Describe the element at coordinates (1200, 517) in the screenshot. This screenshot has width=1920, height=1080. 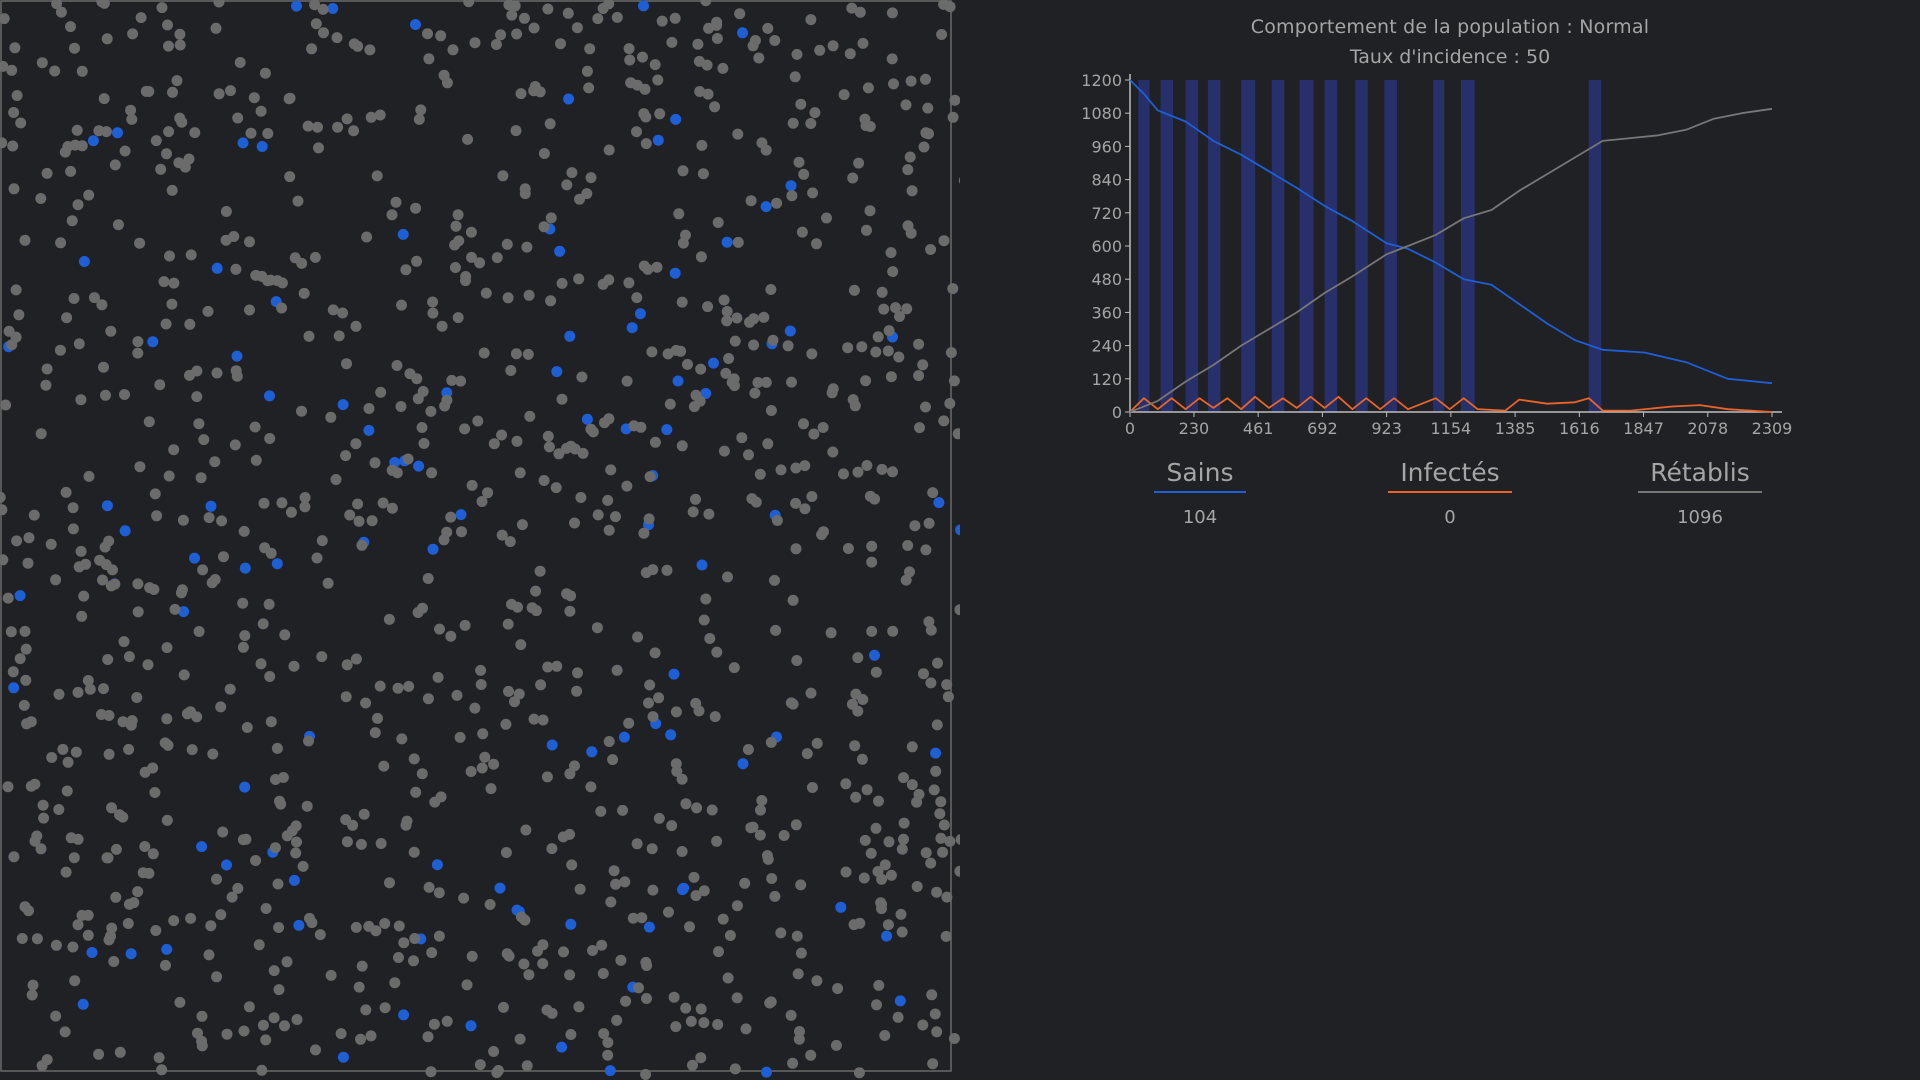
I see `legend-healthy-value: 104` at that location.